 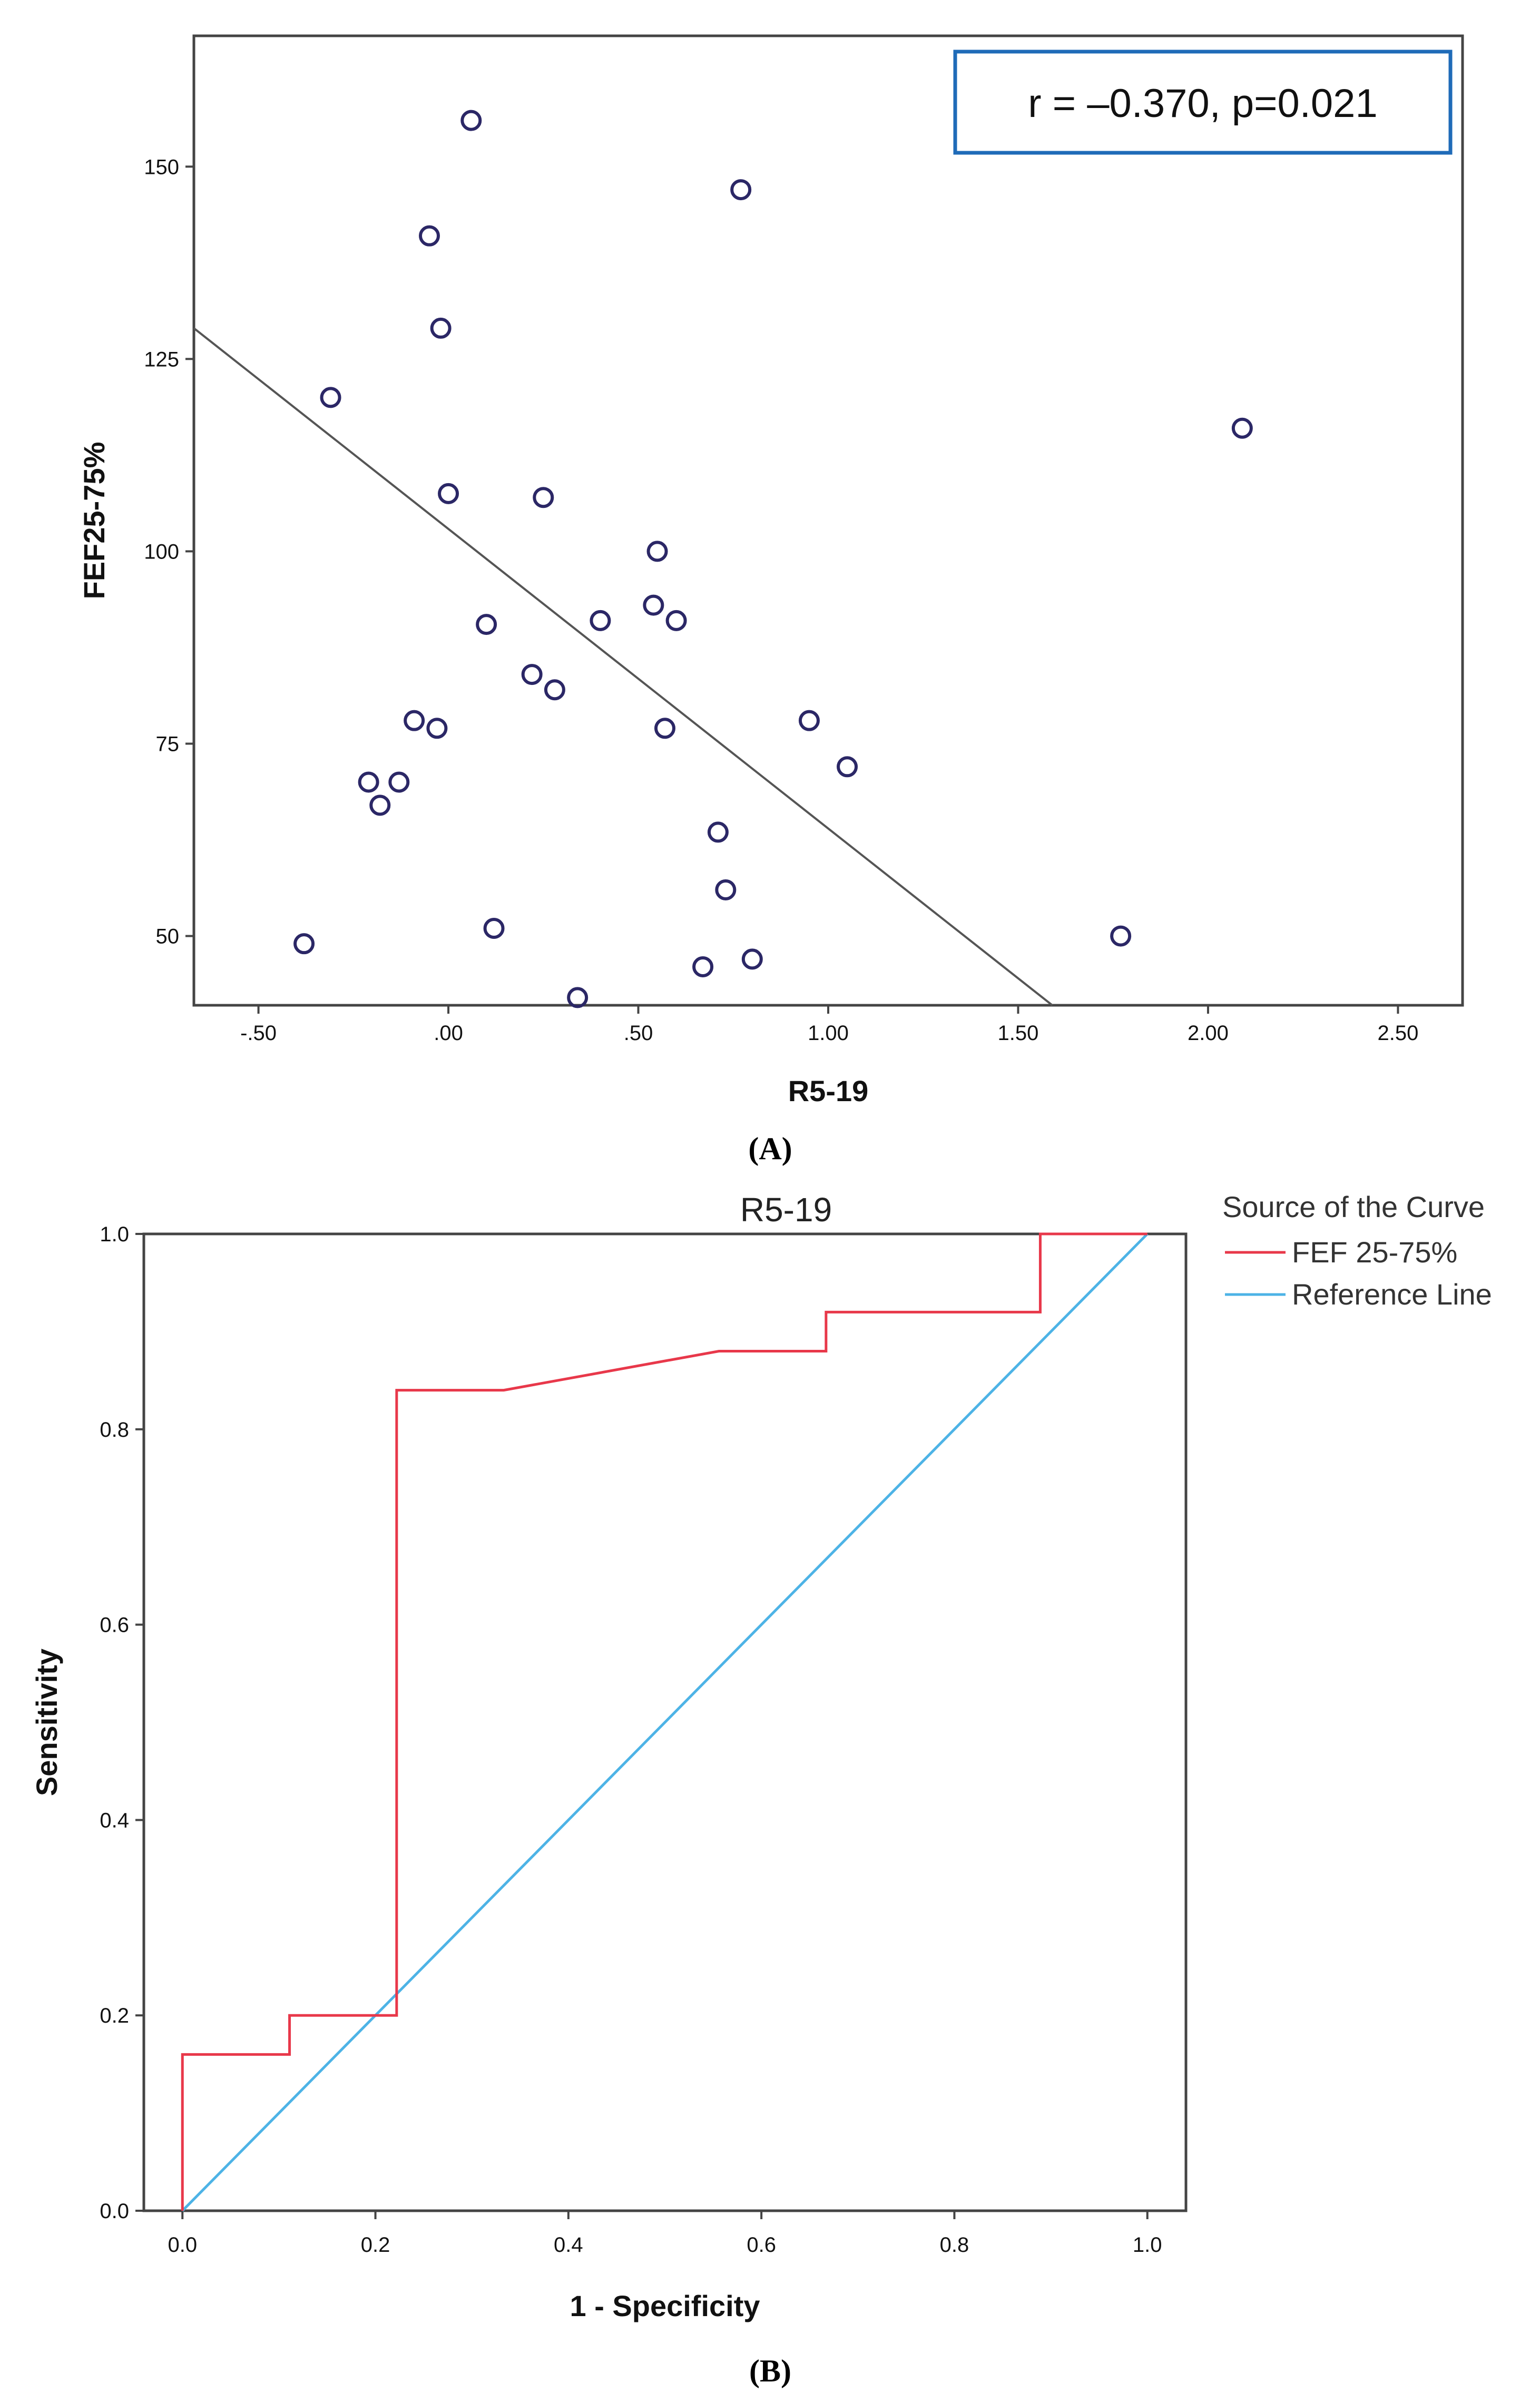 I want to click on scatter-y-tick-label: 125, so click(x=161, y=359).